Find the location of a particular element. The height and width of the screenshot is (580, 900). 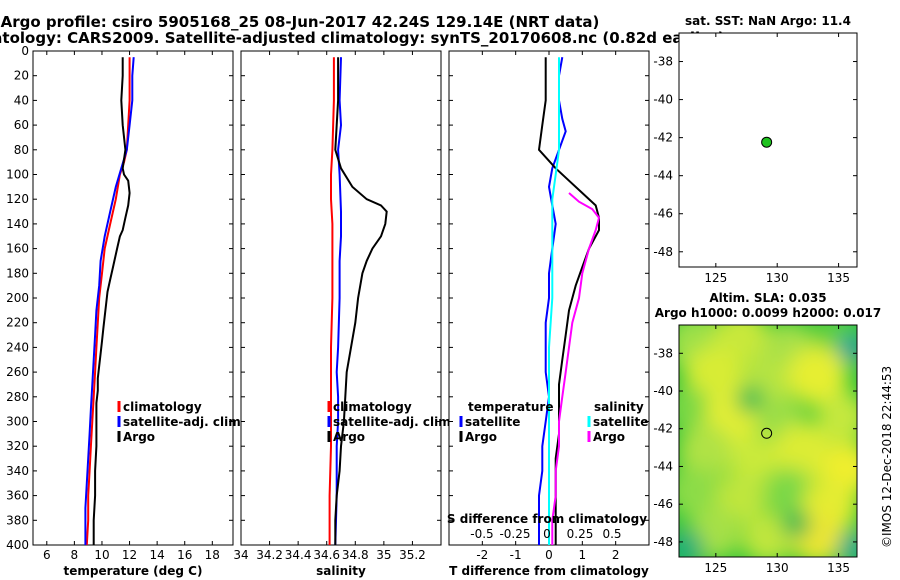

temperature-xtick-label: 14 is located at coordinates (156, 555).